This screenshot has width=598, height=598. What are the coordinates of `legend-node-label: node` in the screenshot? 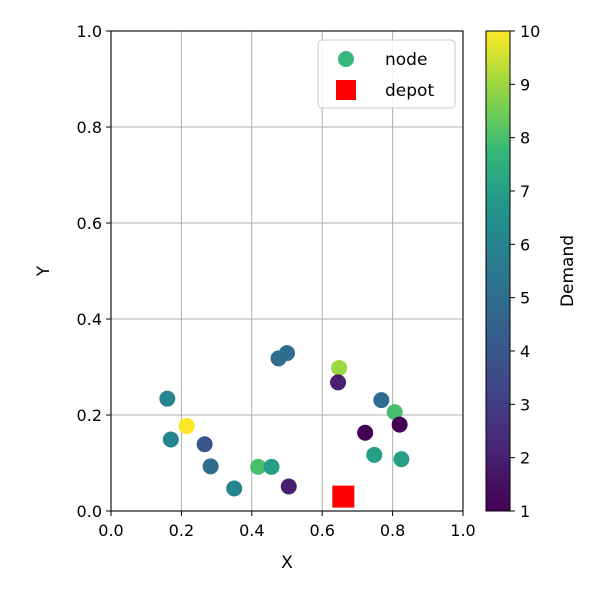 It's located at (406, 60).